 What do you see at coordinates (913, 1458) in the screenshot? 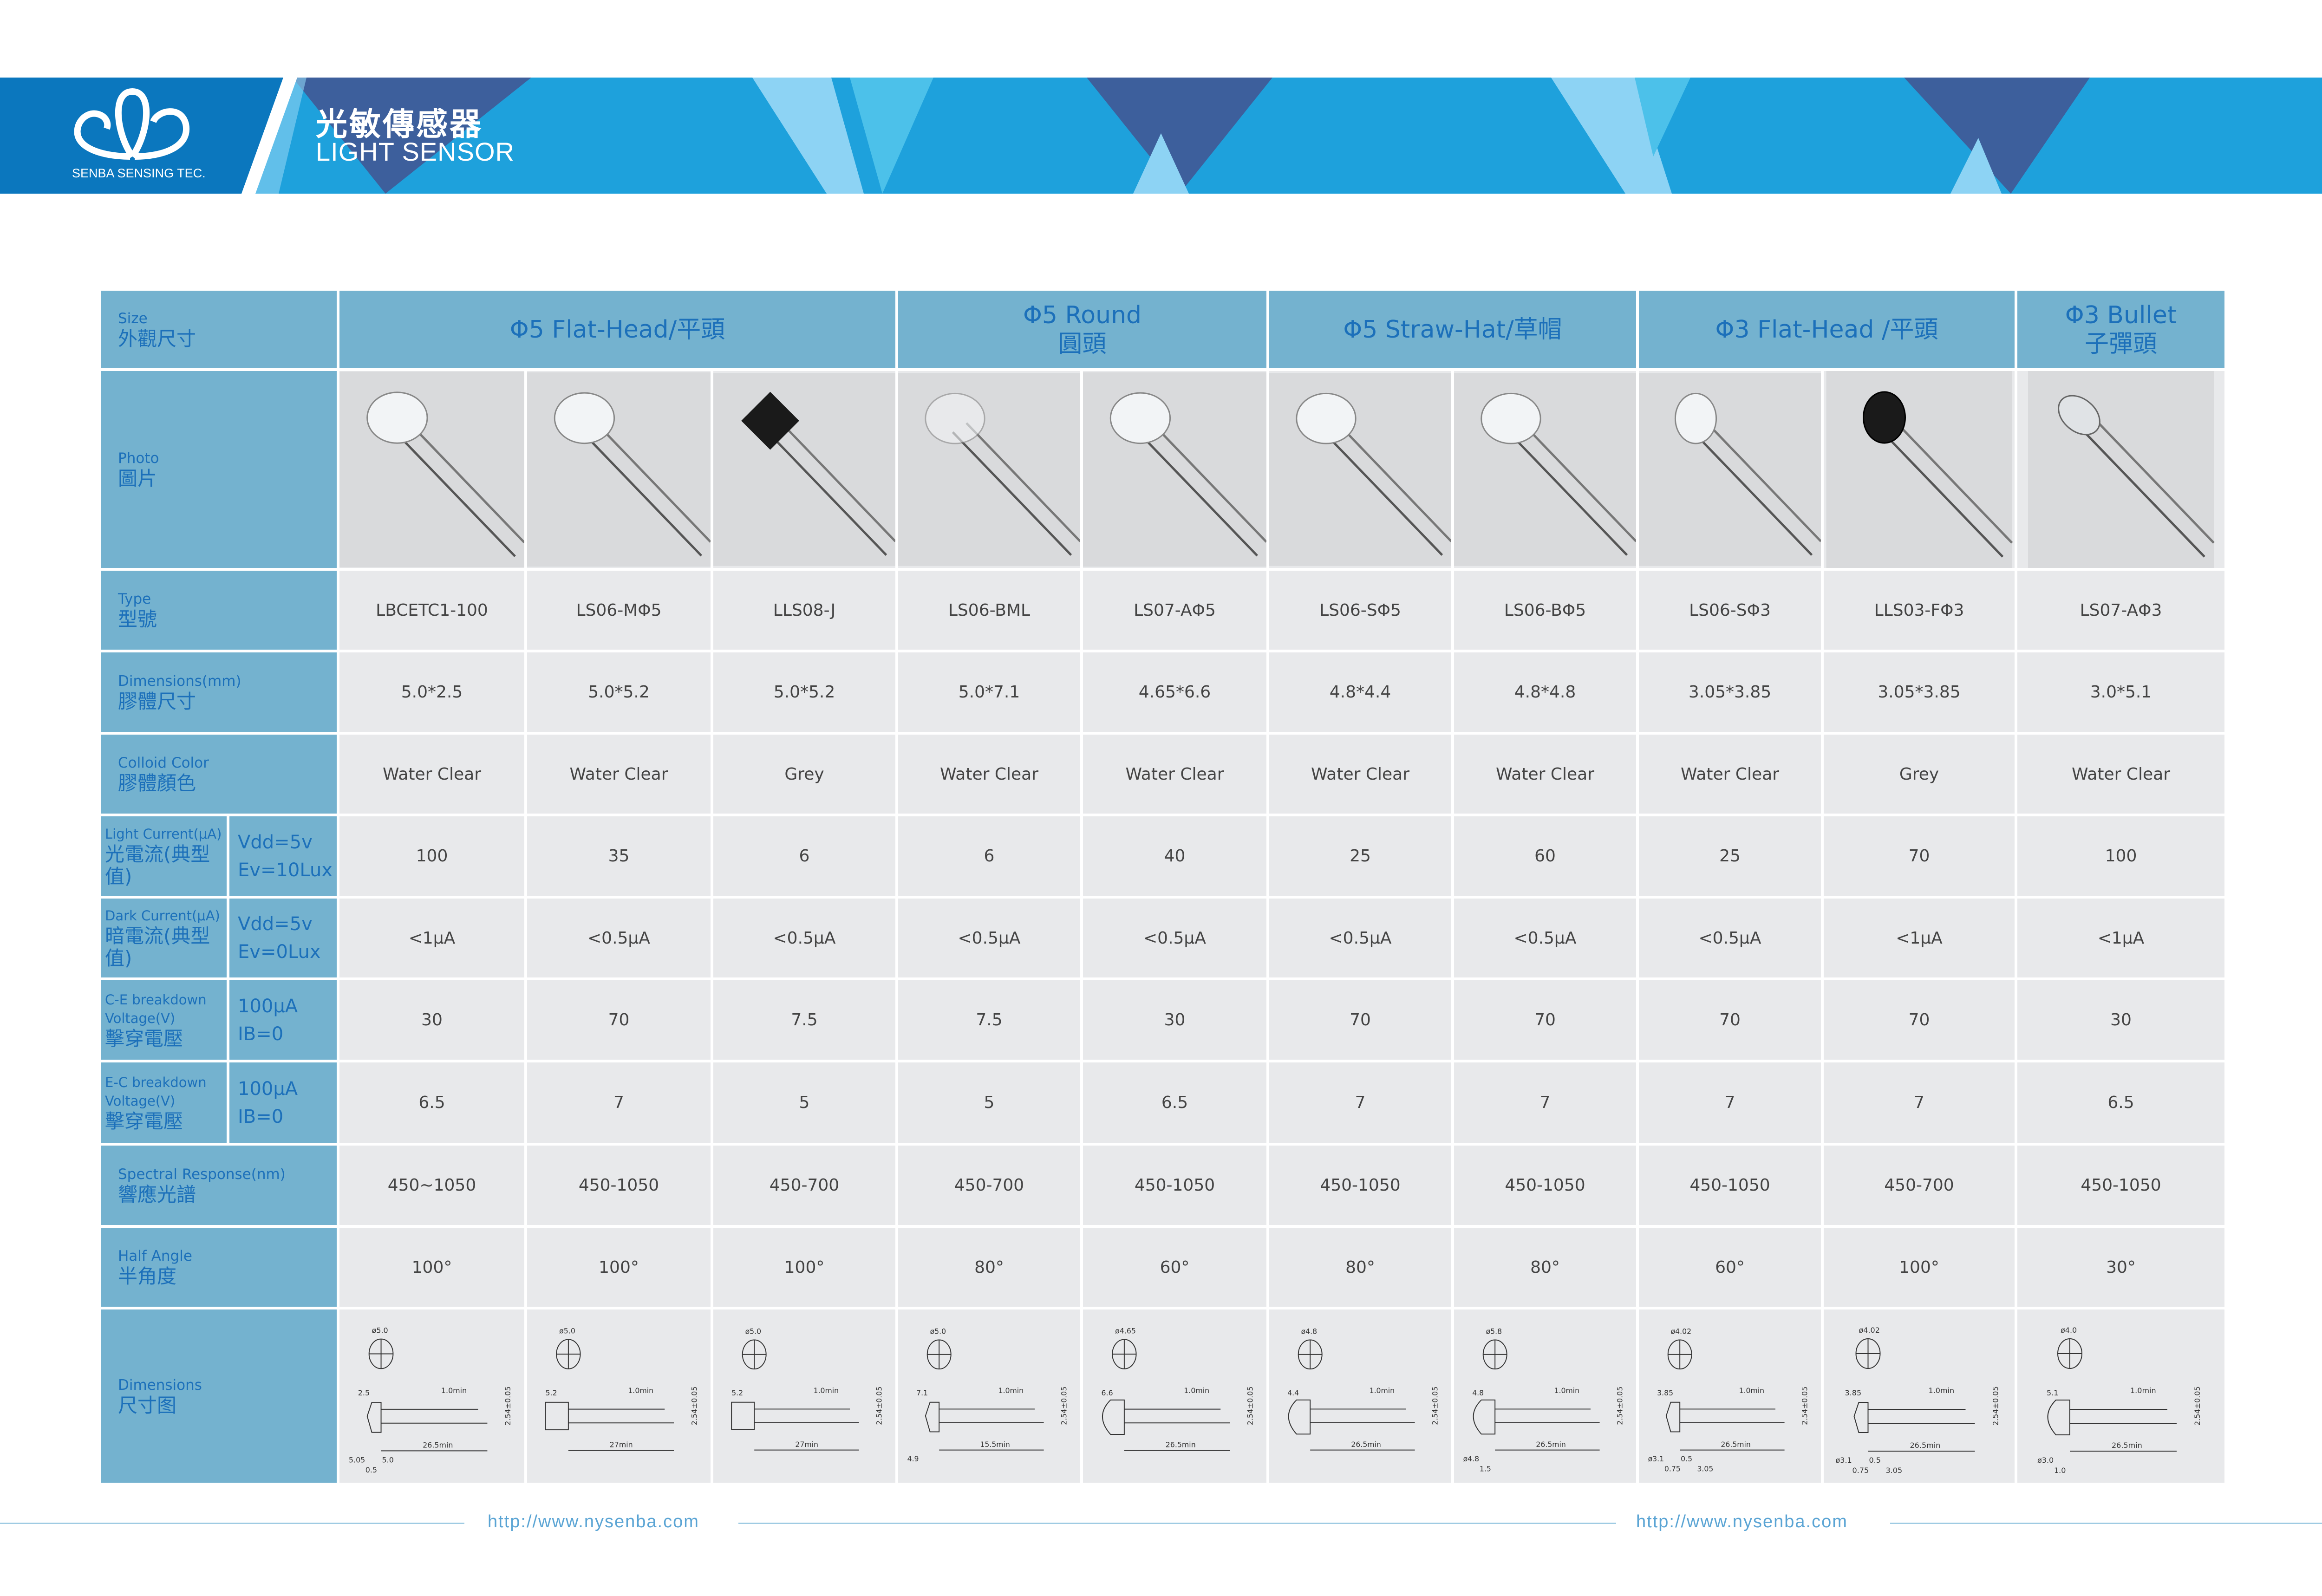
I see `dimension-label: 4.9` at bounding box center [913, 1458].